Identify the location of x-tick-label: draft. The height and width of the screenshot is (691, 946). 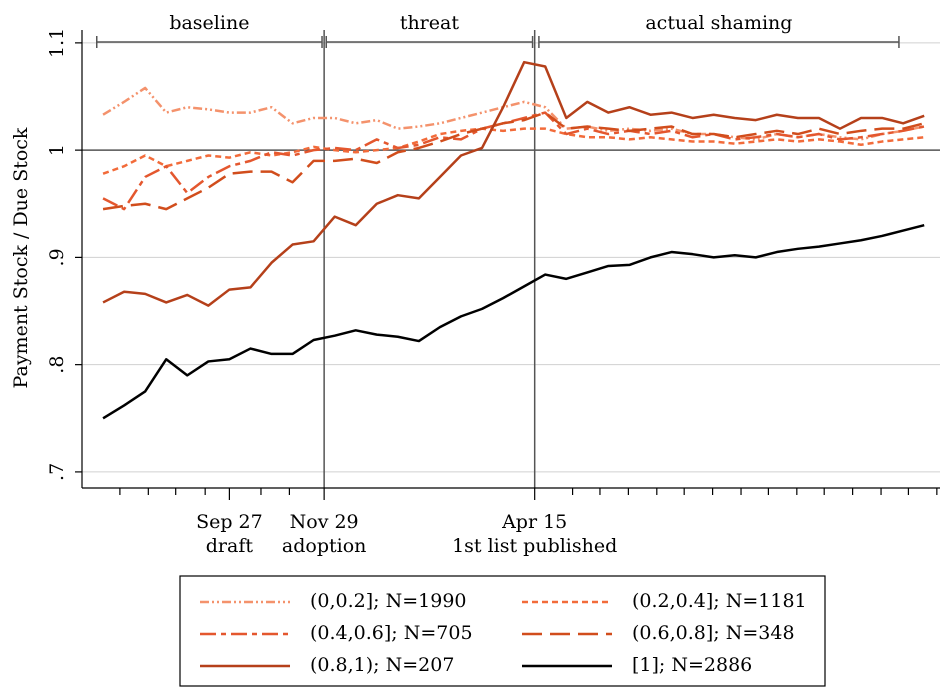
(230, 546).